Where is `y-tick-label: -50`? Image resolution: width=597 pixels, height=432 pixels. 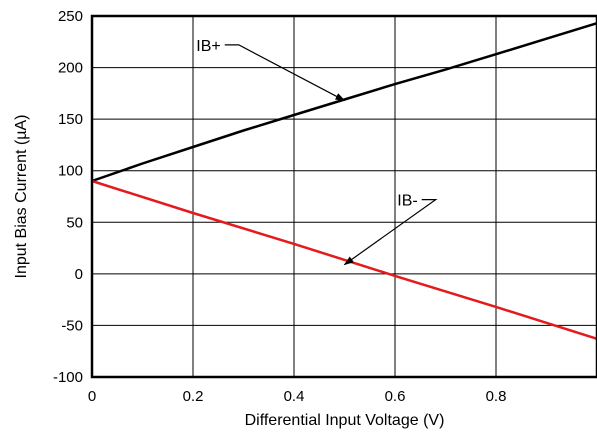 y-tick-label: -50 is located at coordinates (72, 325).